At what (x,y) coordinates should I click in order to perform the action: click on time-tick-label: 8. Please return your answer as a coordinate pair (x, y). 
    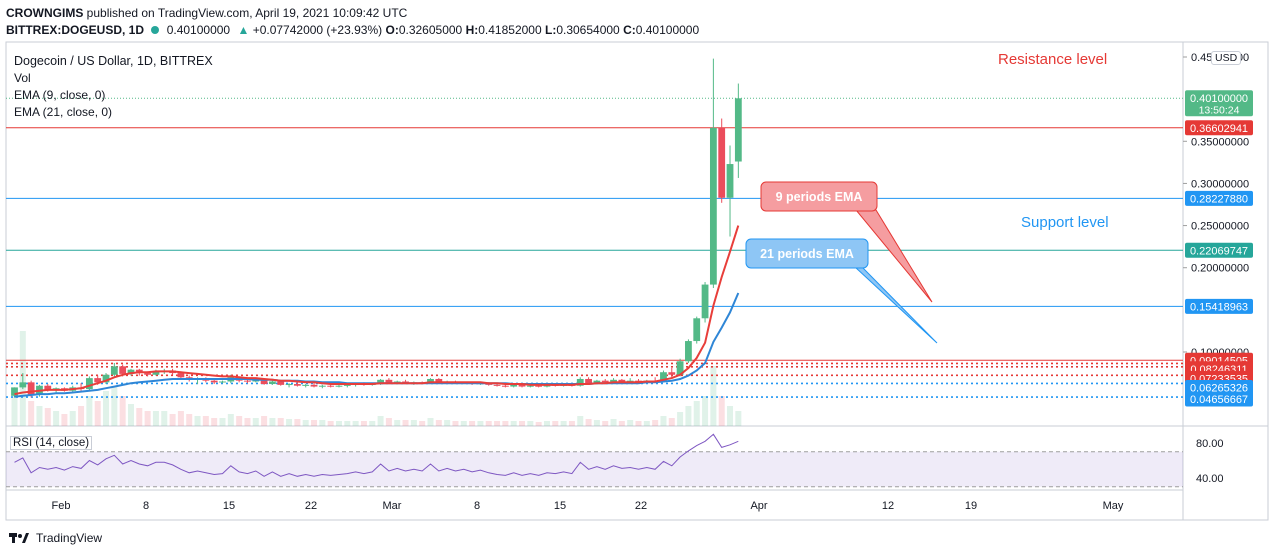
    Looking at the image, I should click on (477, 506).